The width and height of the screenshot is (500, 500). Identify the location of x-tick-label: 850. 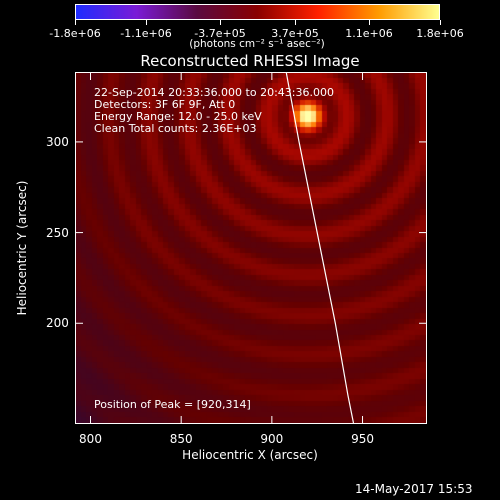
(181, 439).